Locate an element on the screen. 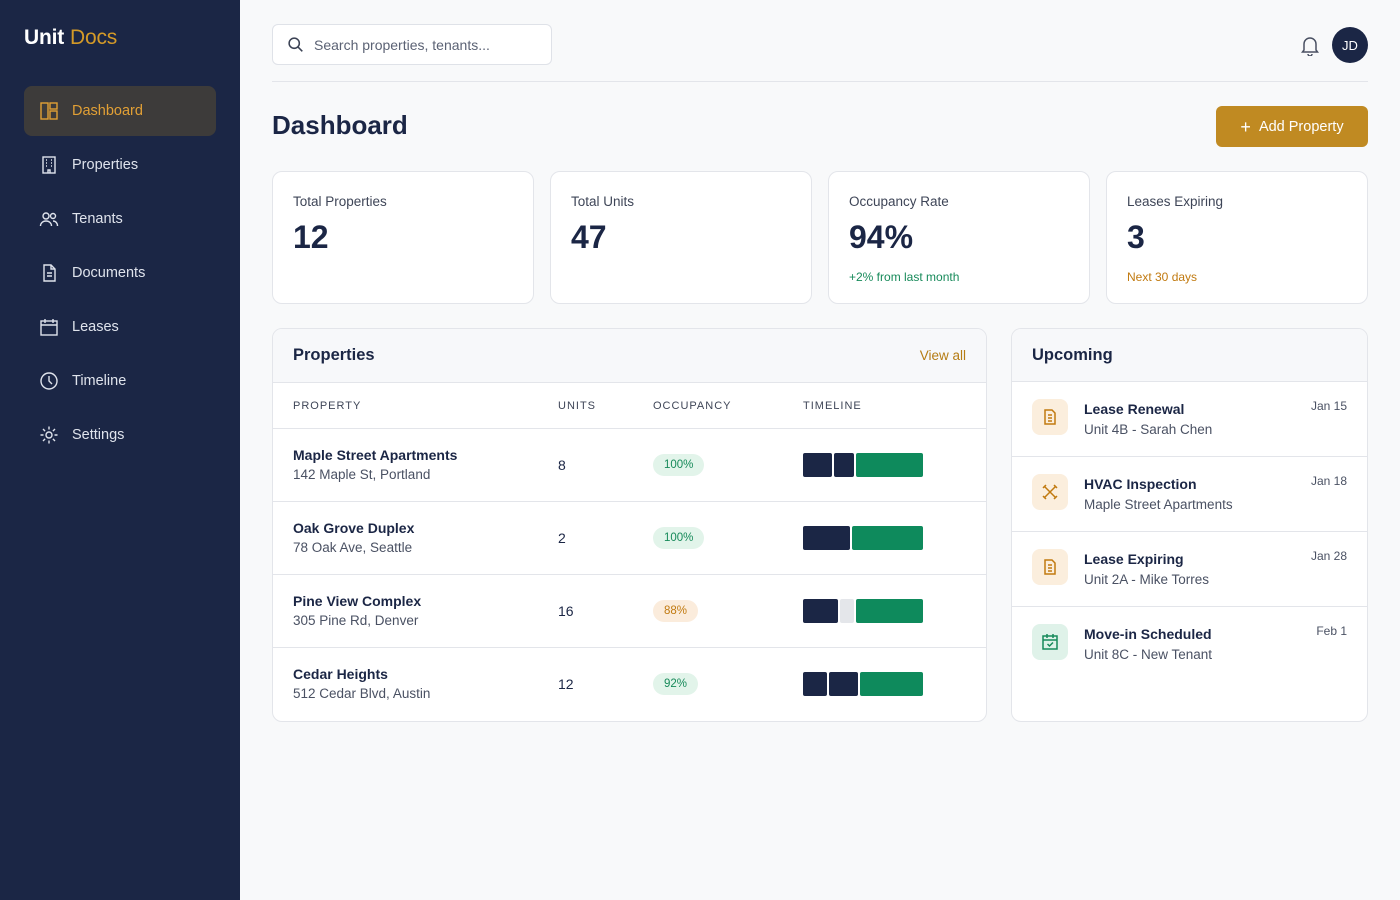  sidebar-item-label: Leases is located at coordinates (95, 327).